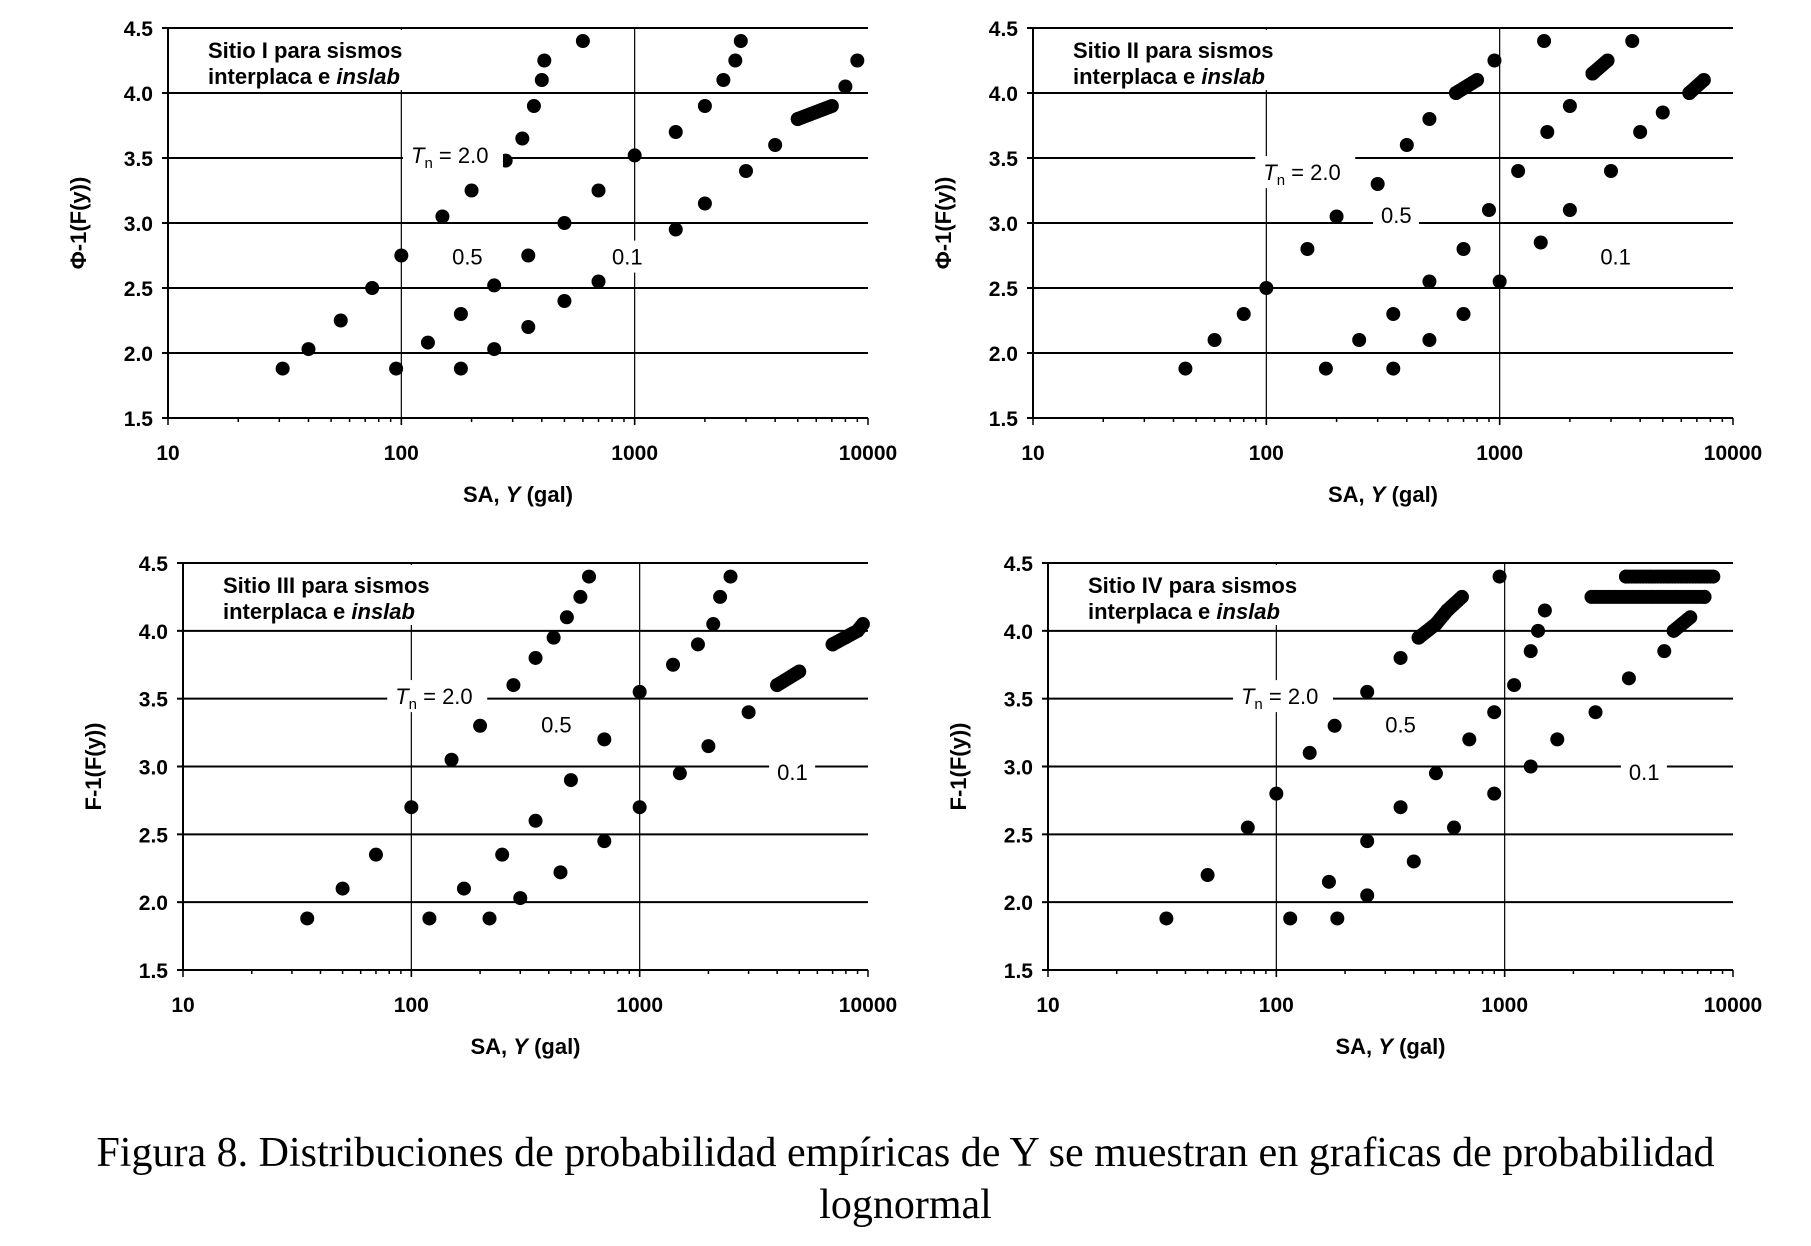 The height and width of the screenshot is (1246, 1811). I want to click on annotation-label: Tn = 2.0, so click(433, 698).